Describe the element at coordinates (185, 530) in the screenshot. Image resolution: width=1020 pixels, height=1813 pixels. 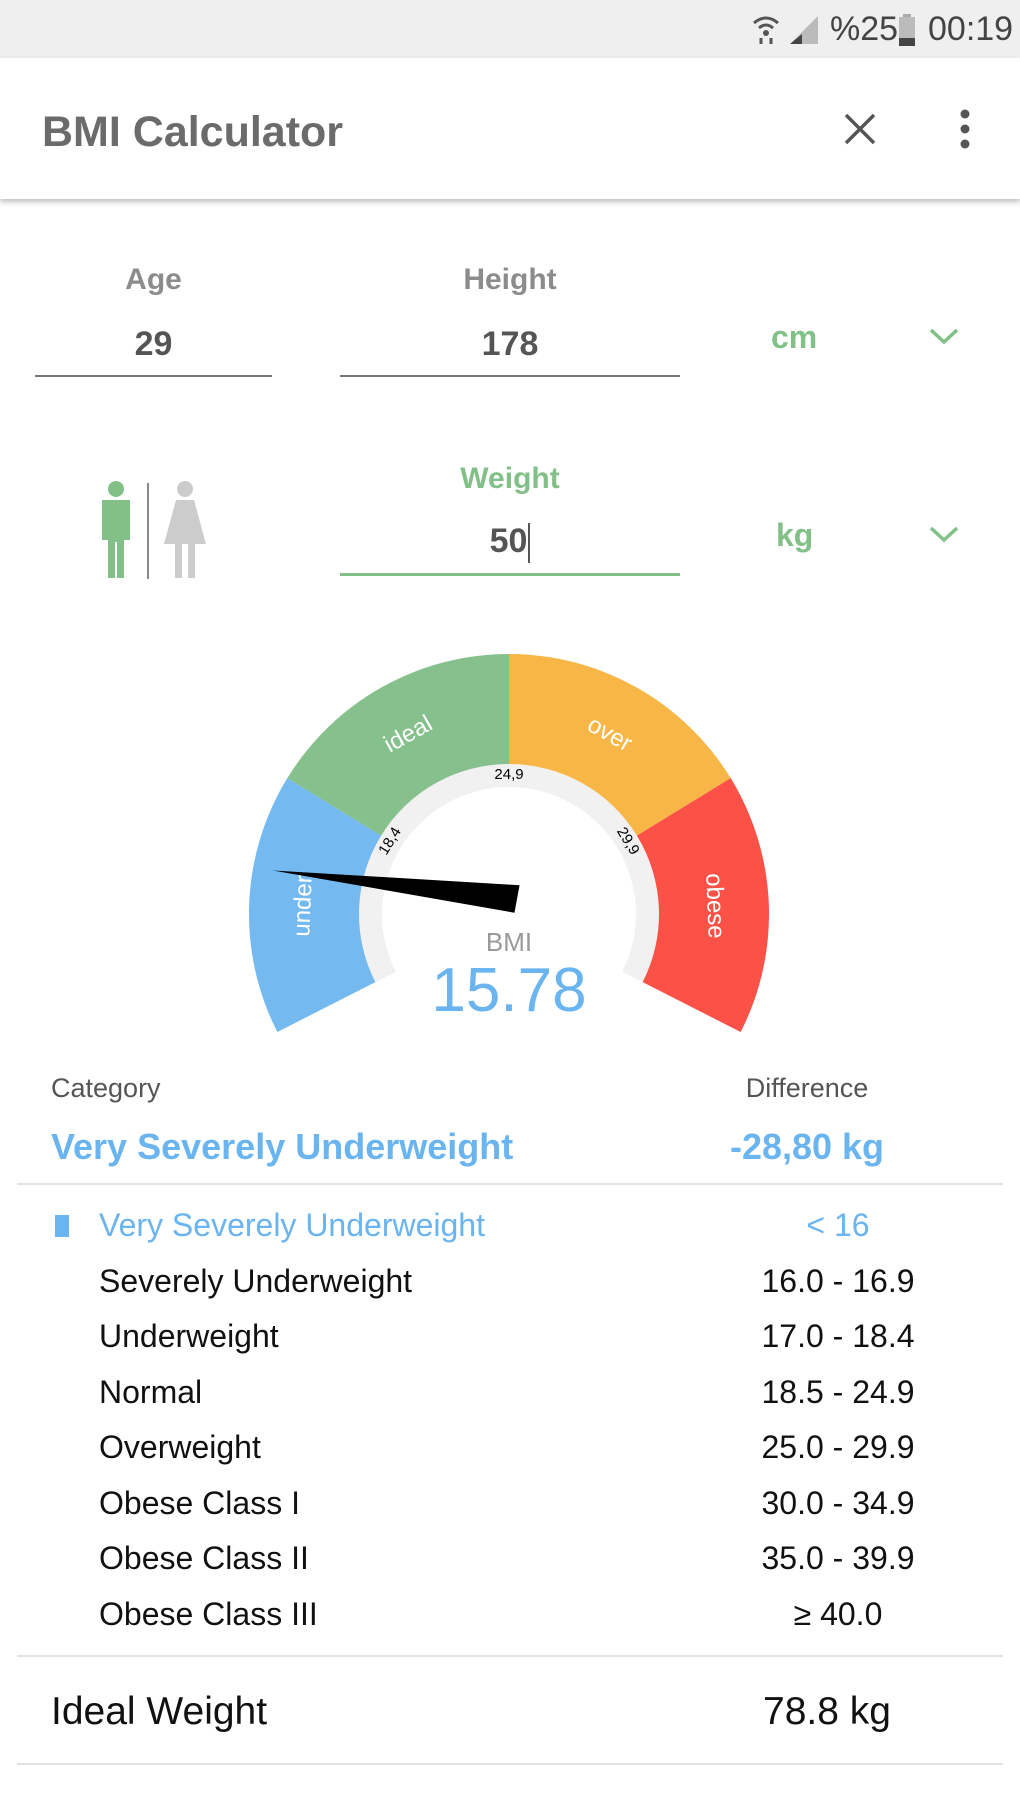
I see `female-icon` at that location.